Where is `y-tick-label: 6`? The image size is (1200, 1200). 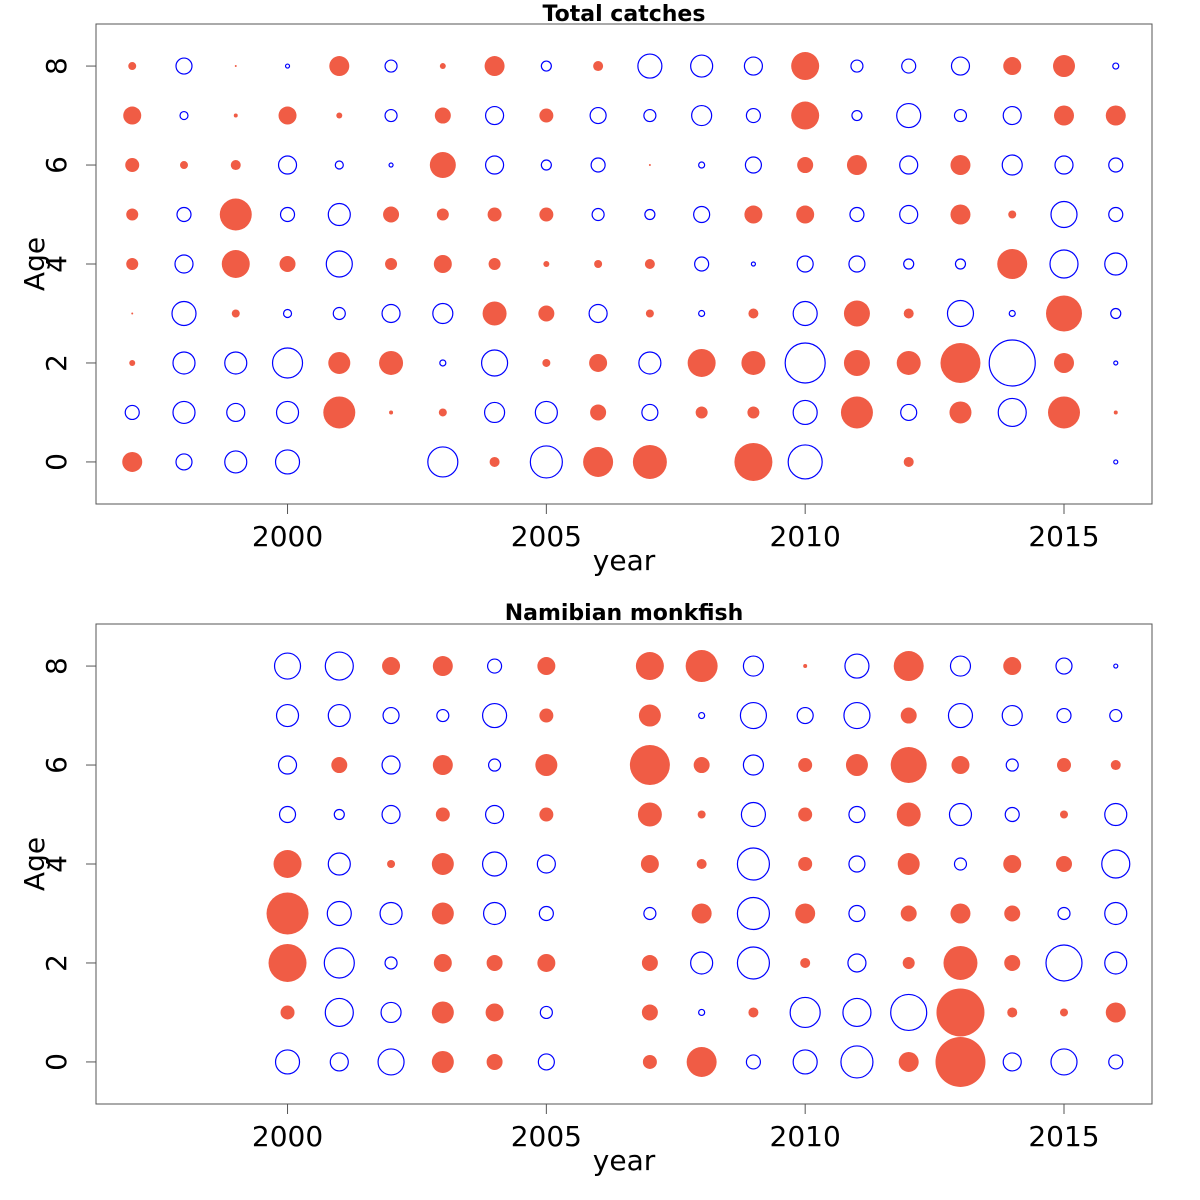
y-tick-label: 6 is located at coordinates (56, 165).